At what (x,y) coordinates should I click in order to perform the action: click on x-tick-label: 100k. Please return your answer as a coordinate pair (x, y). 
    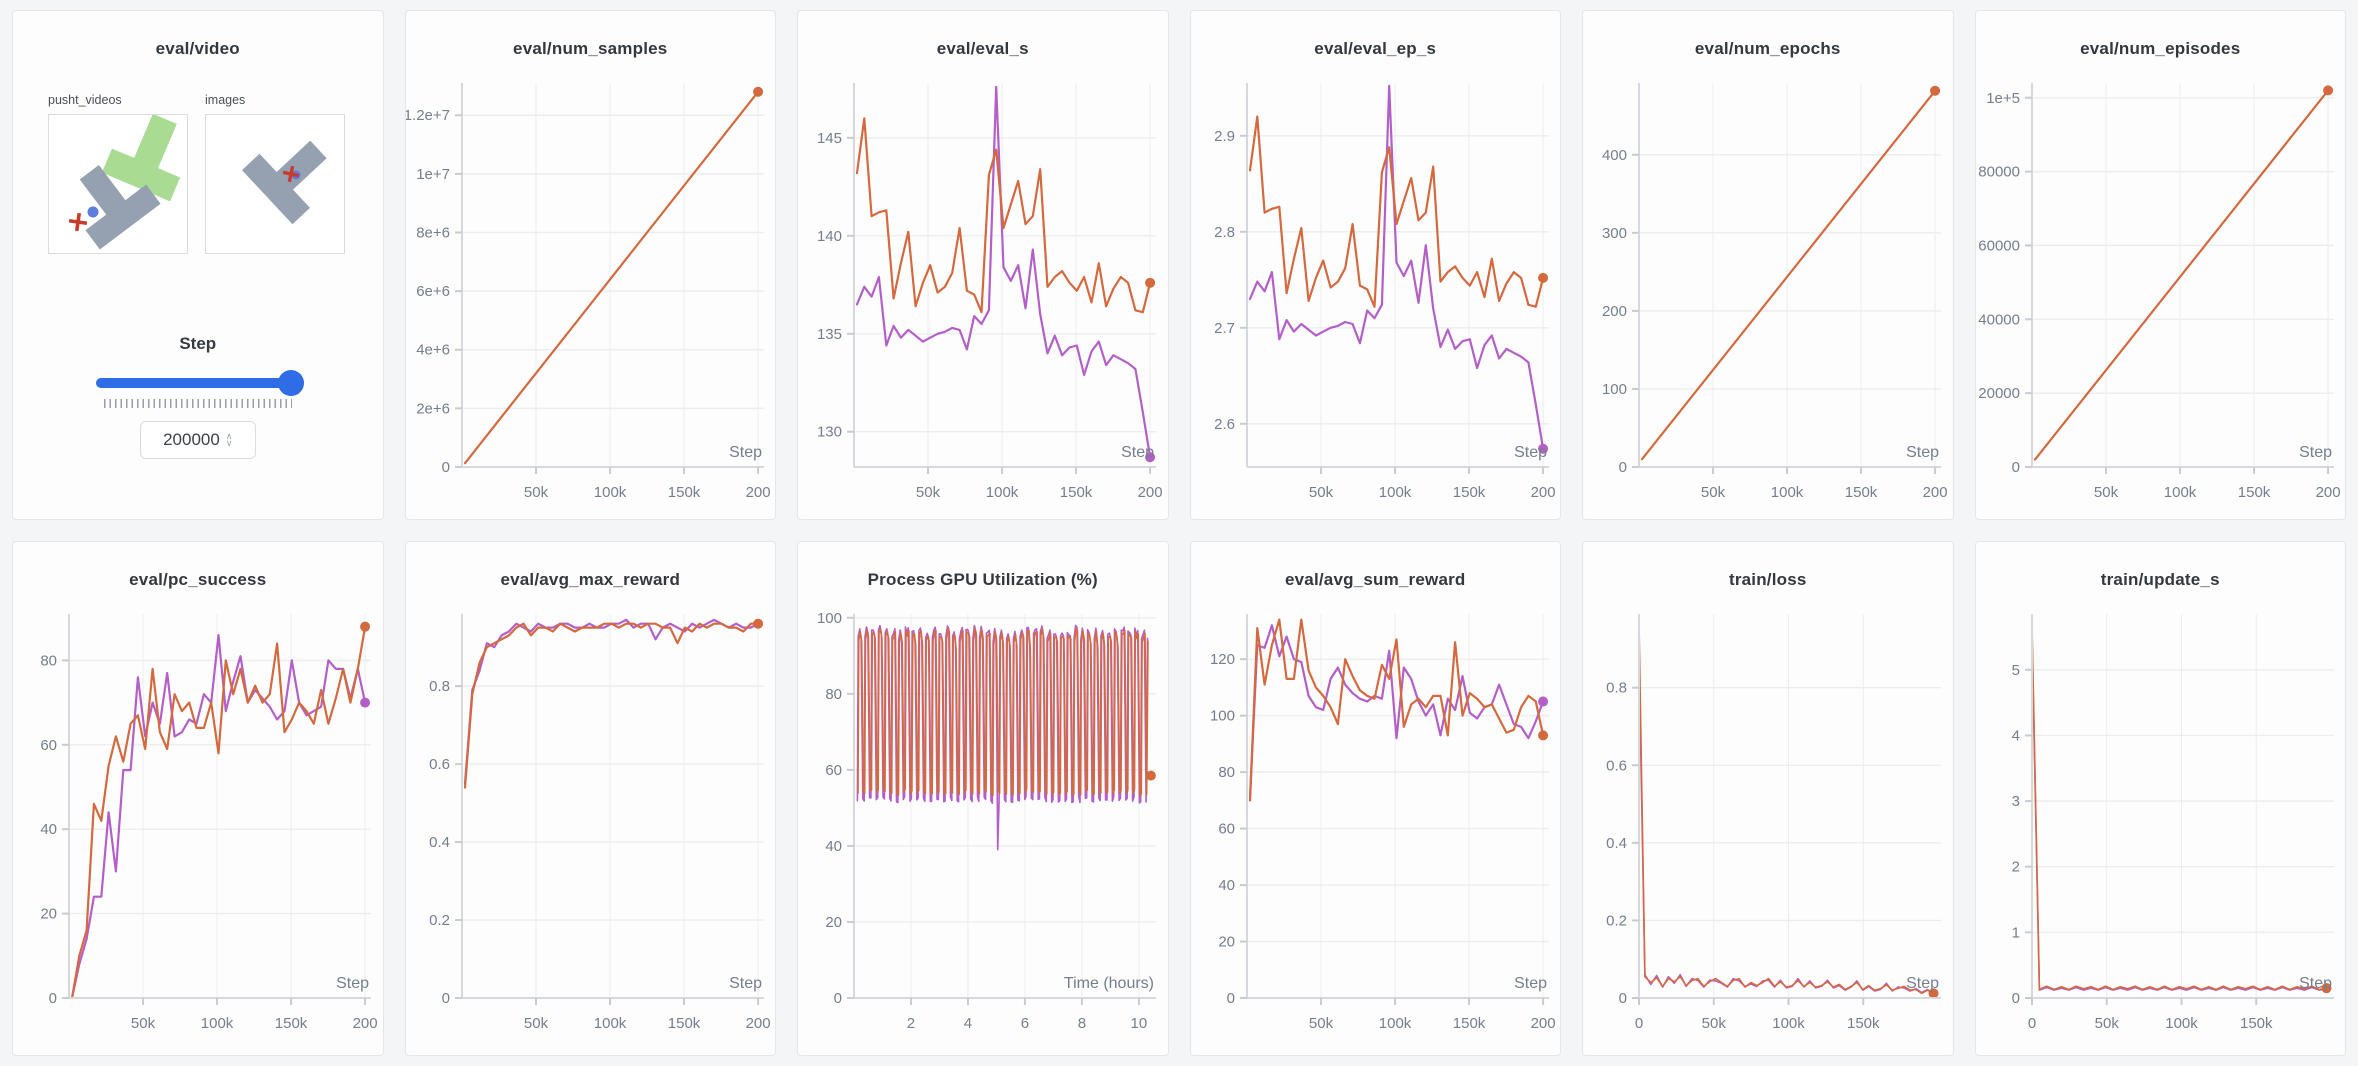
    Looking at the image, I should click on (217, 1023).